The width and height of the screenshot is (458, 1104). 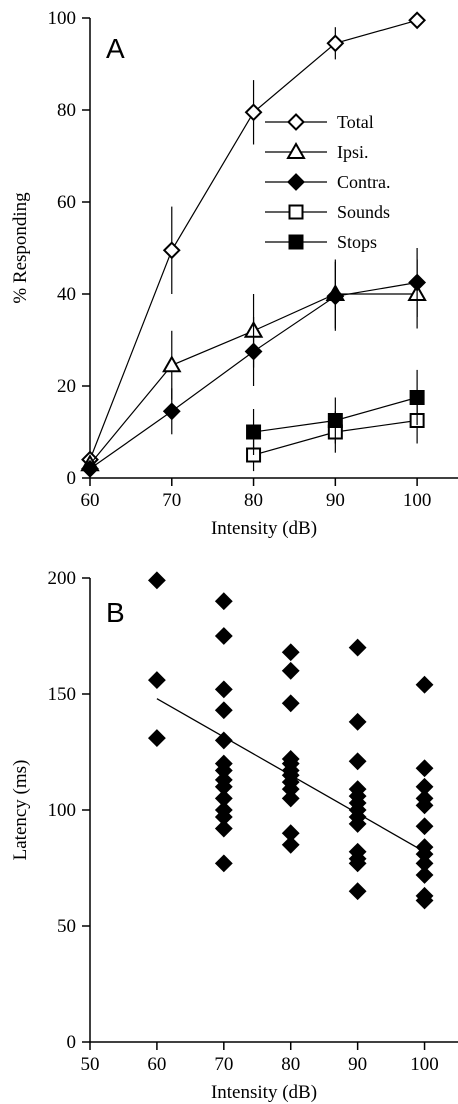 I want to click on y-tick-label: 150, so click(x=62, y=694).